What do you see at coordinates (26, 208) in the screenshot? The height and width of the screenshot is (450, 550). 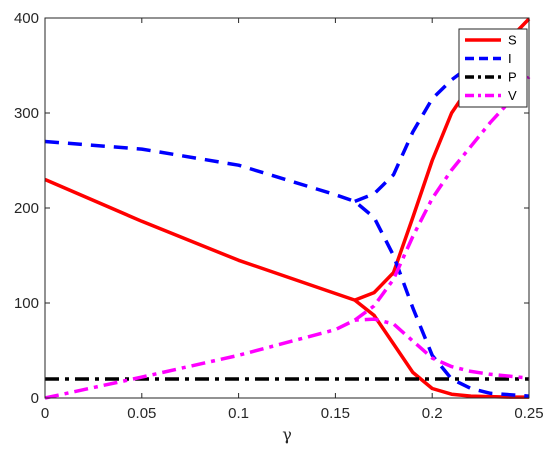 I see `y-tick-label: 200` at bounding box center [26, 208].